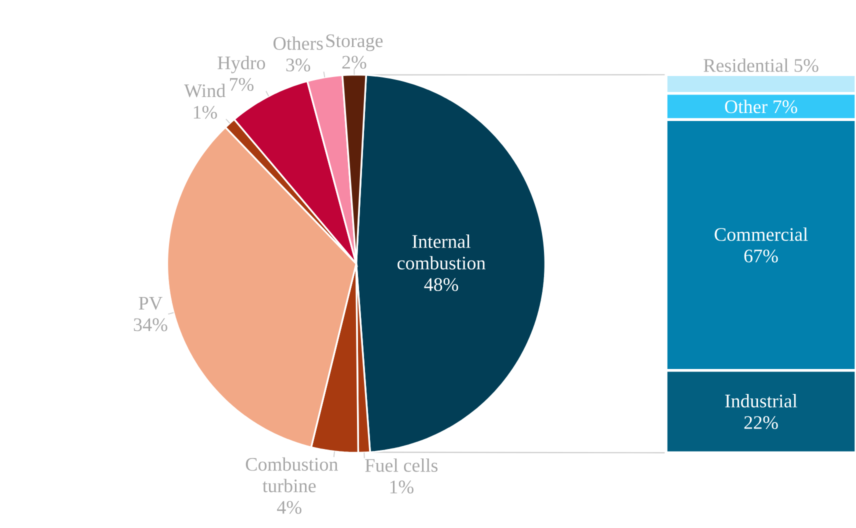 The width and height of the screenshot is (856, 528). I want to click on slice-label: Others, so click(298, 43).